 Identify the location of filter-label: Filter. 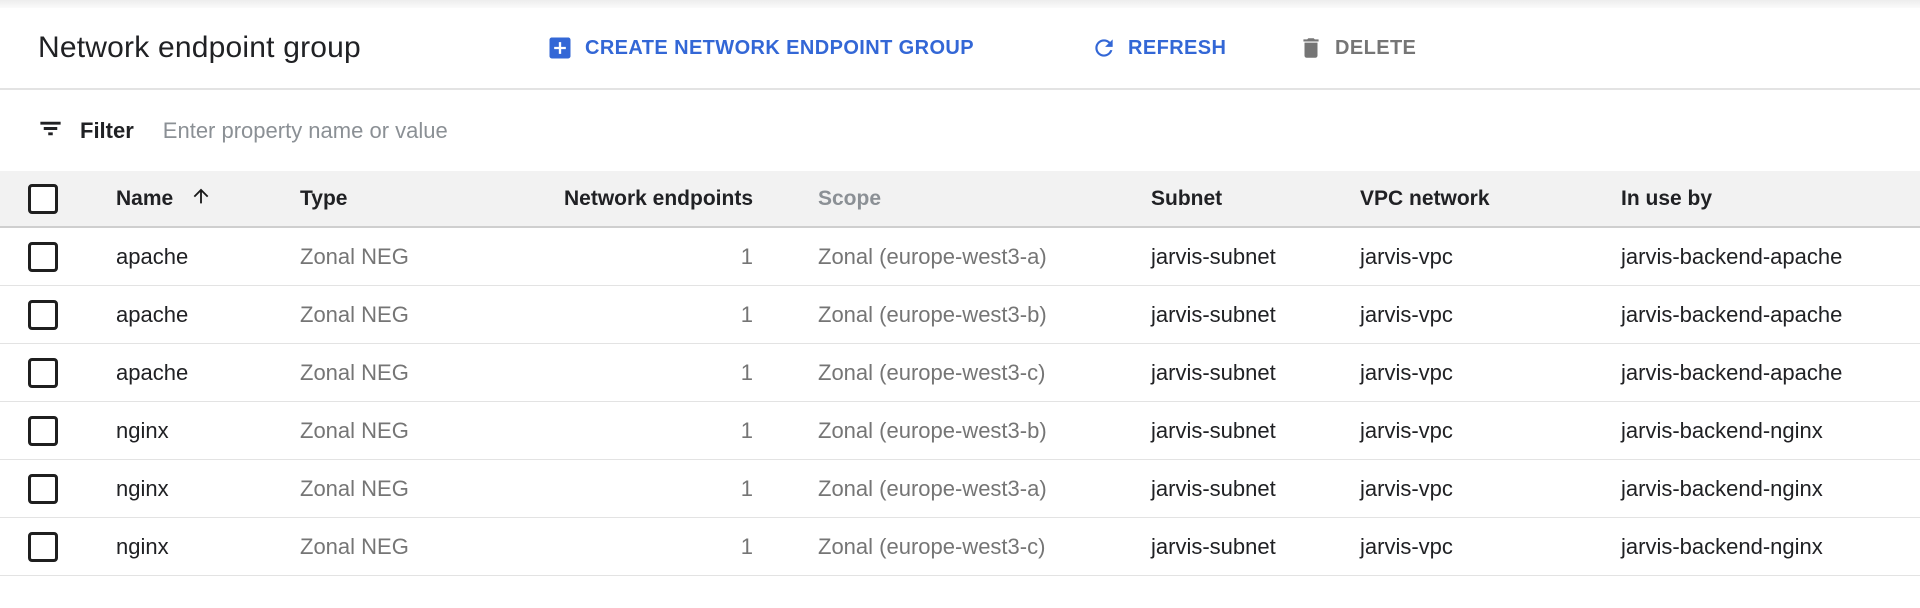
(107, 130).